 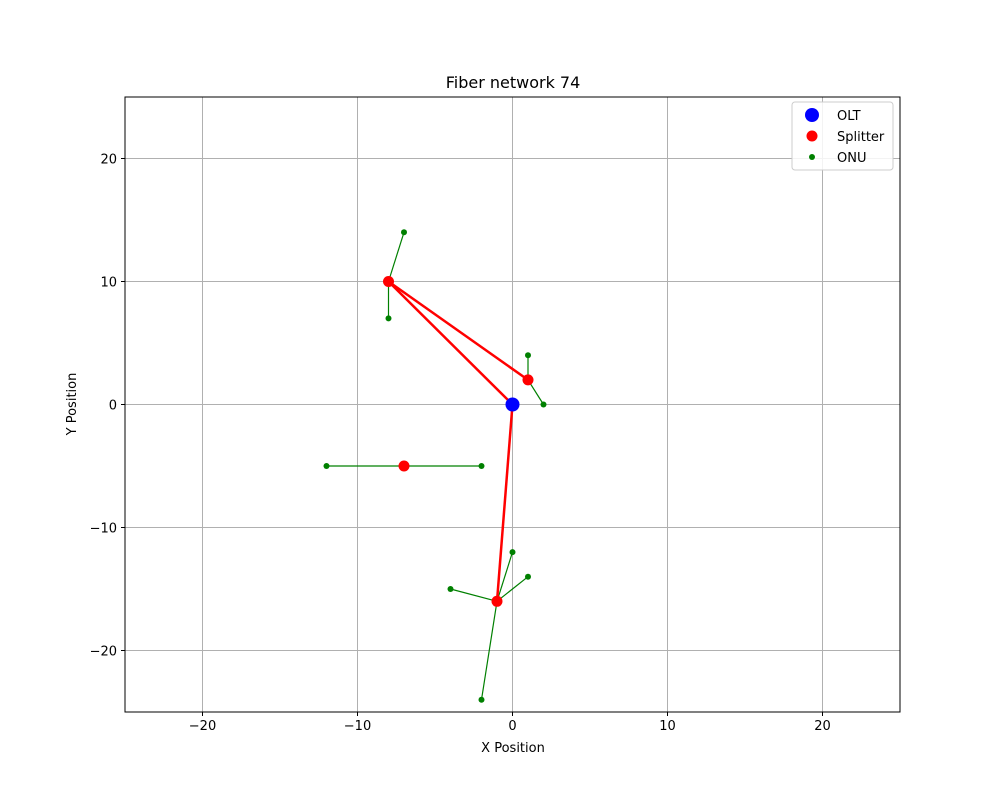 What do you see at coordinates (103, 529) in the screenshot?
I see `y-tick-label: −10` at bounding box center [103, 529].